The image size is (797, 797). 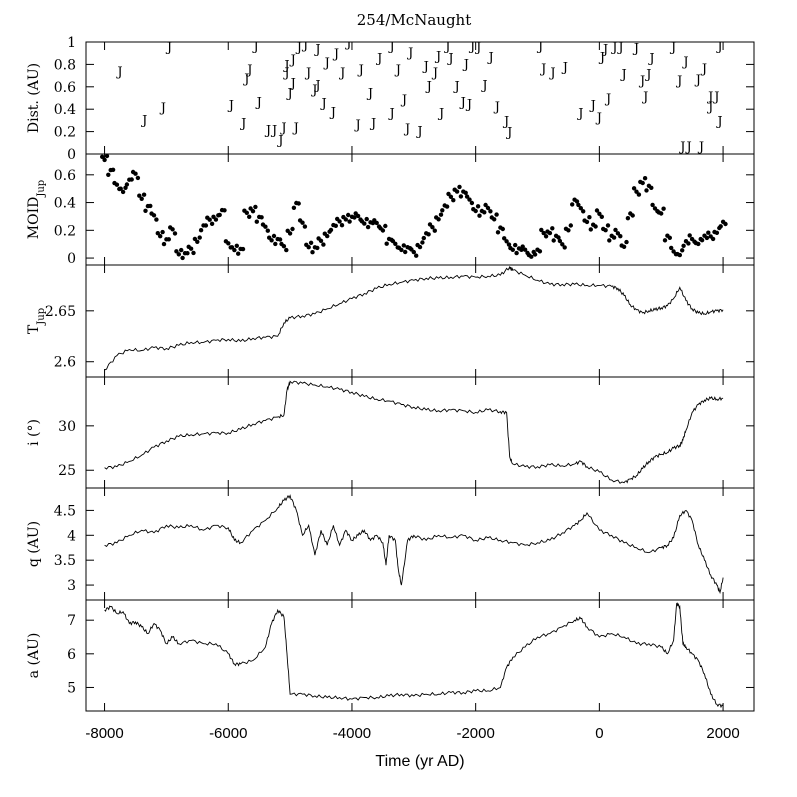 I want to click on y-tick-label: 25, so click(x=67, y=471).